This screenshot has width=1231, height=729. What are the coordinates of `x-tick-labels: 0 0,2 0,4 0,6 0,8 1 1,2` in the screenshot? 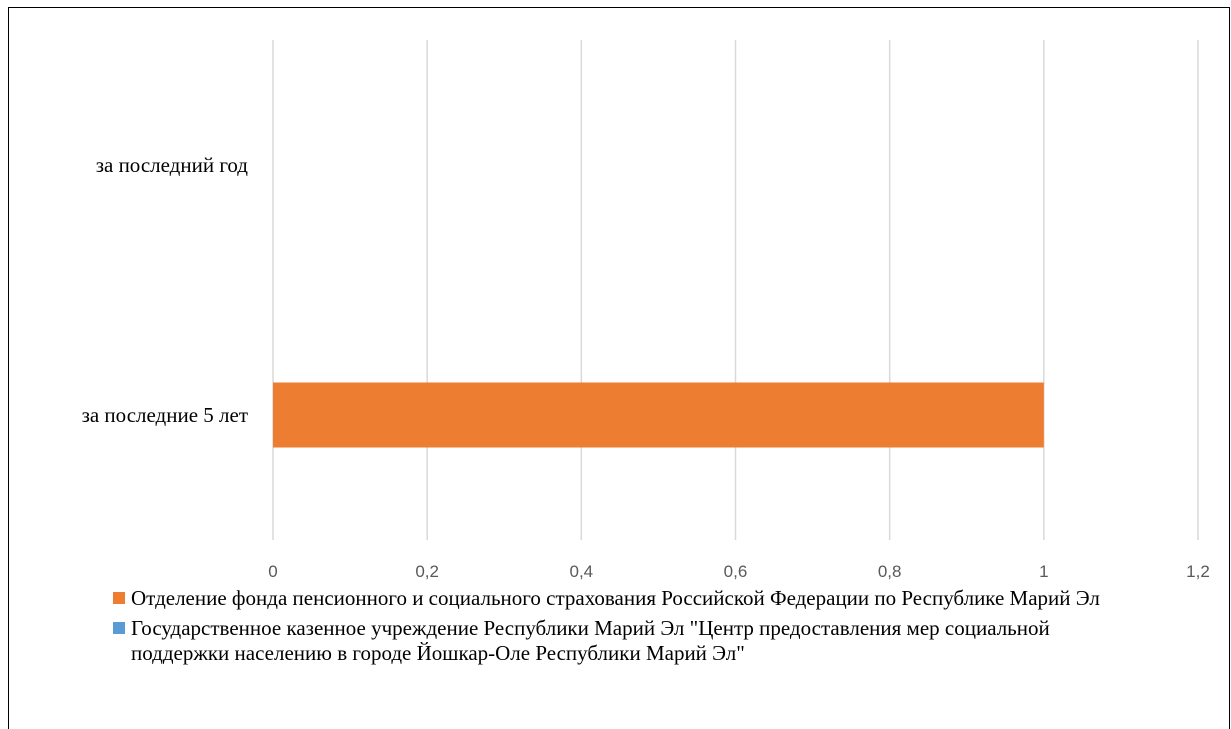 It's located at (739, 571).